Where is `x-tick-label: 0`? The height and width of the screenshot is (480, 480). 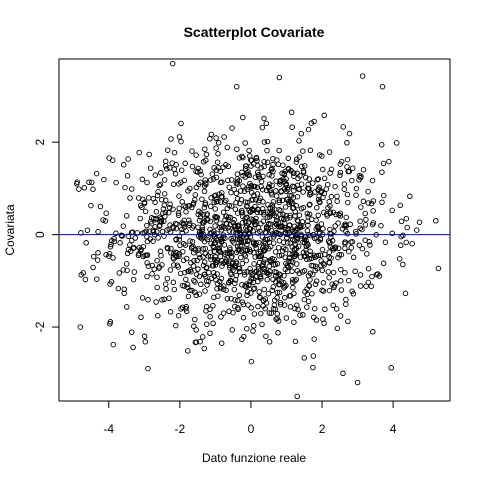
x-tick-label: 0 is located at coordinates (251, 429).